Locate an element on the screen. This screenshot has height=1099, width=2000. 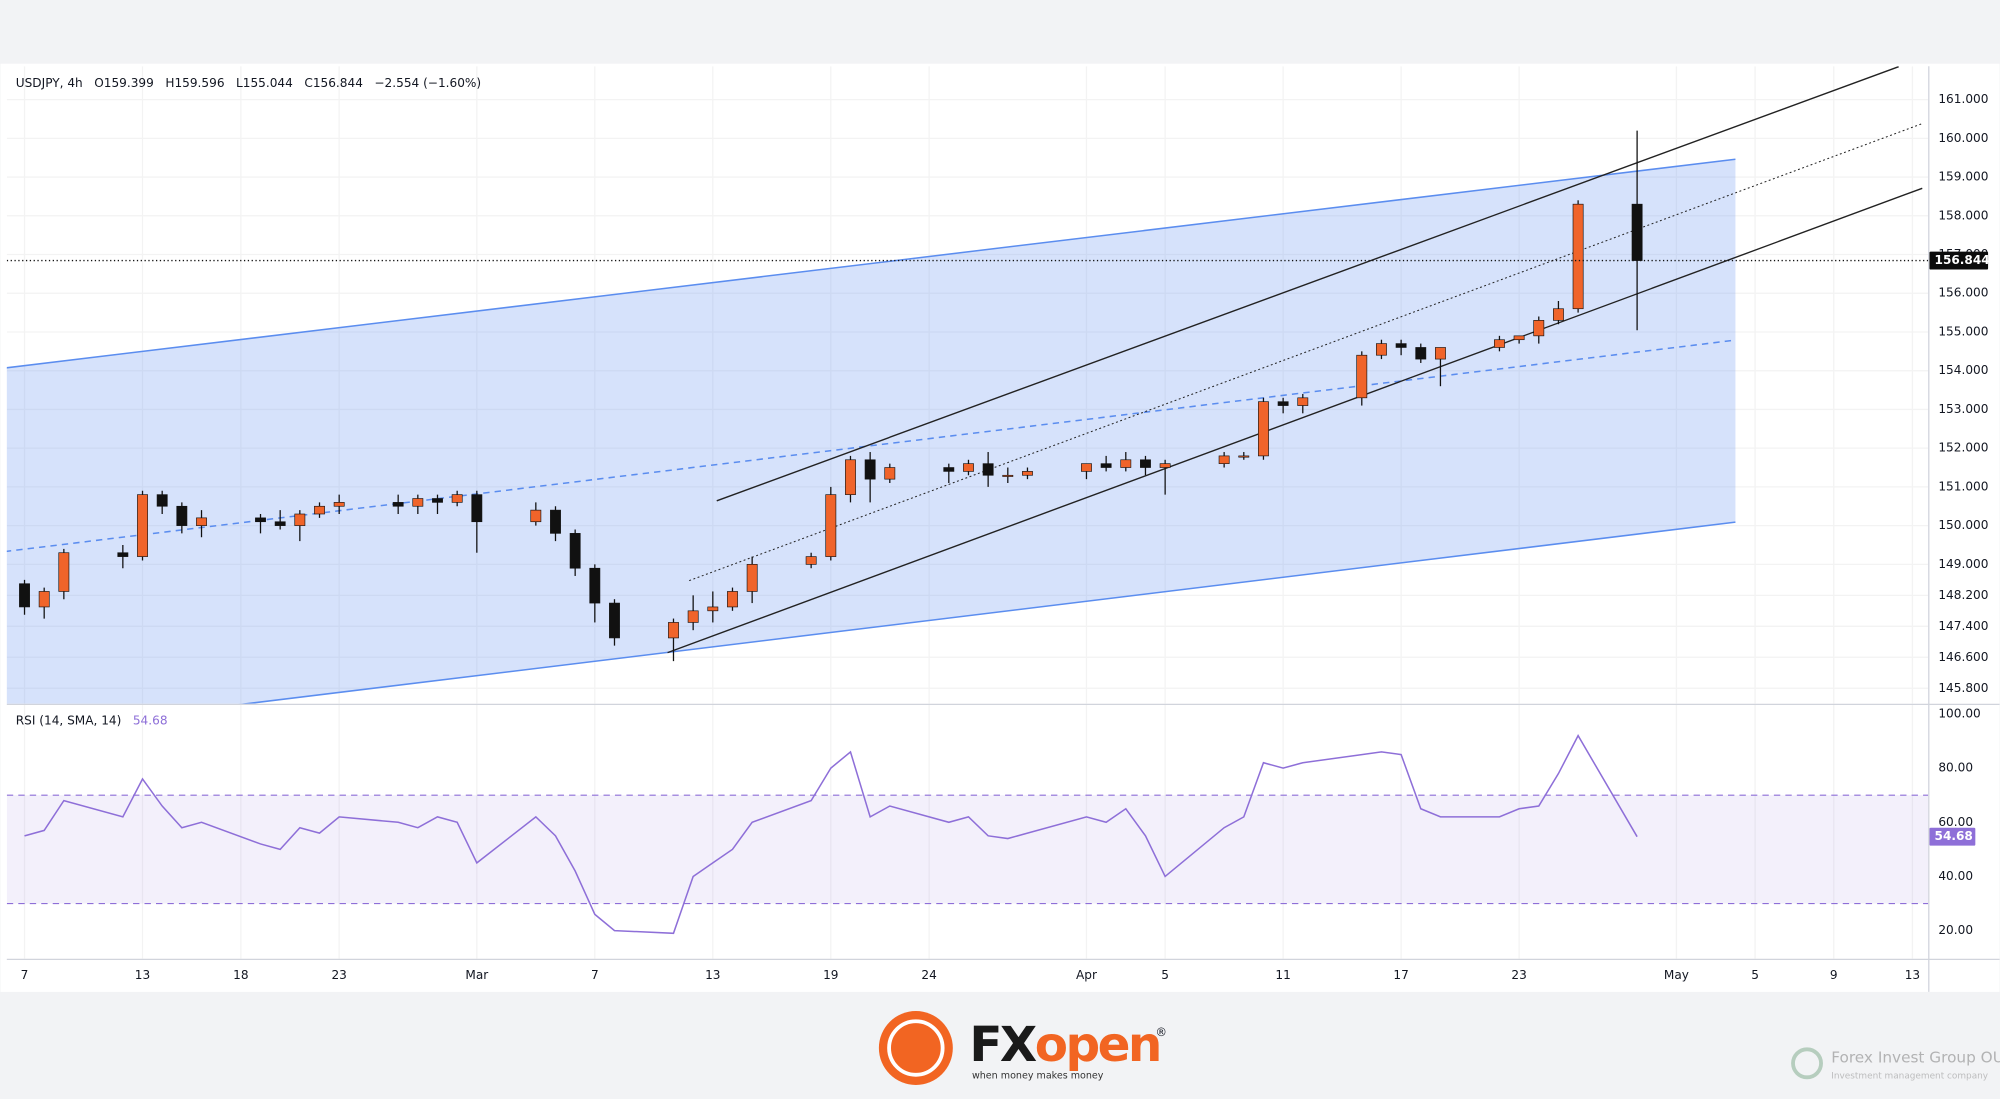
last-price-box is located at coordinates (1959, 260).